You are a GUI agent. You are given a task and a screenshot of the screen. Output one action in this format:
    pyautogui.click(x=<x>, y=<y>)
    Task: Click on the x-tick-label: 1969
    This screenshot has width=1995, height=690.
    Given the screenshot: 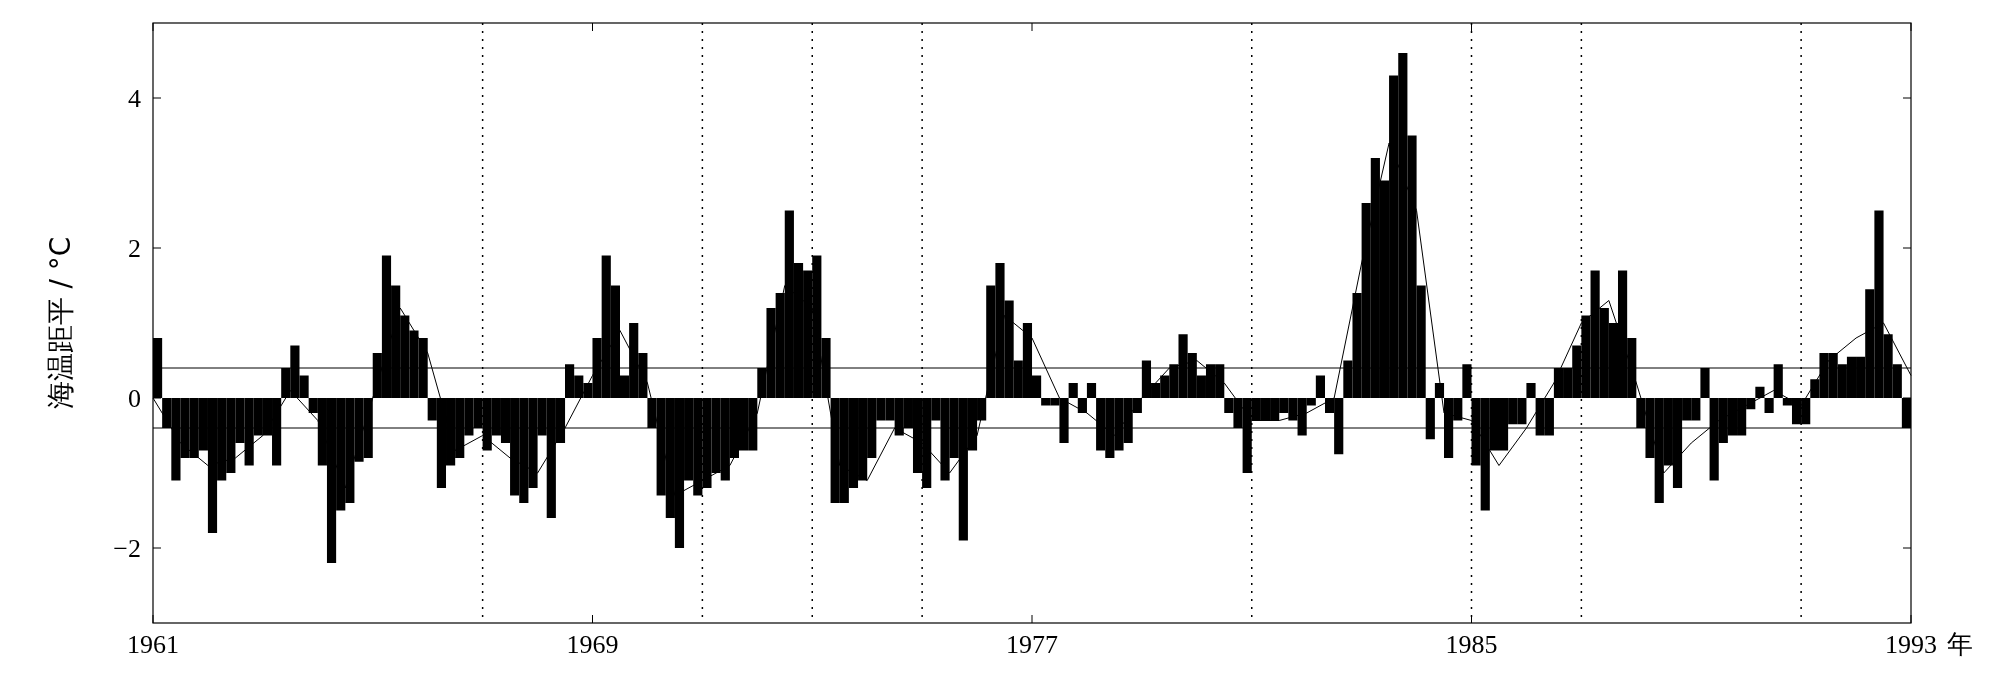 What is the action you would take?
    pyautogui.click(x=592, y=644)
    